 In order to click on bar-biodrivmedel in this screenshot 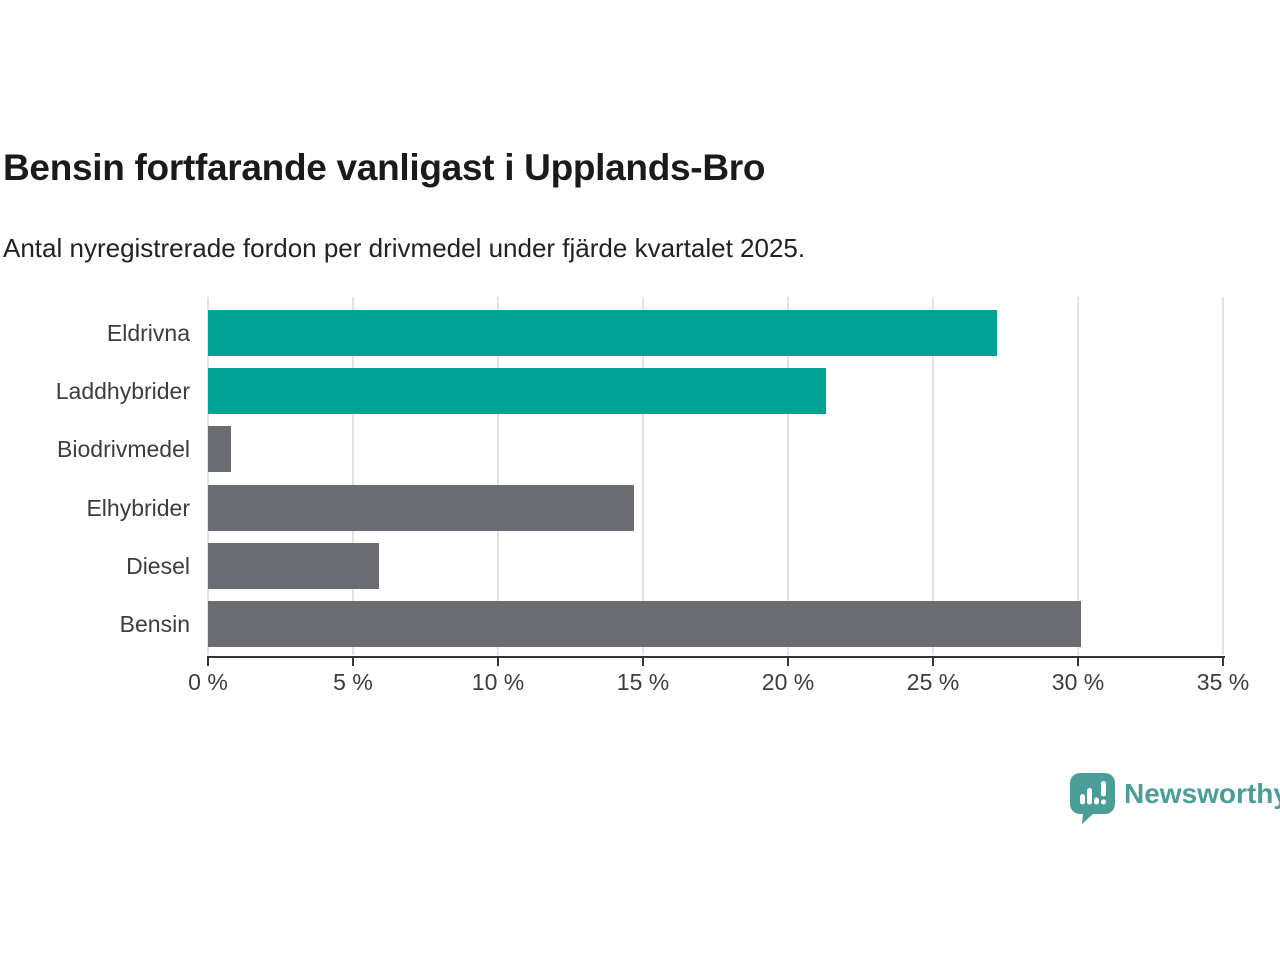, I will do `click(220, 449)`.